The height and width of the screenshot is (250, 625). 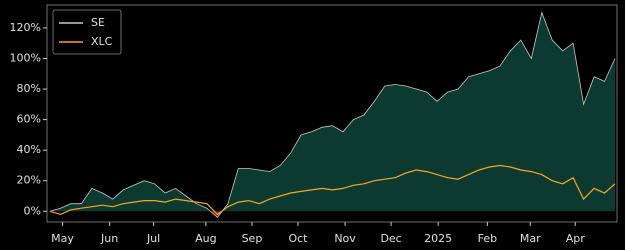 What do you see at coordinates (29, 180) in the screenshot?
I see `y-tick-label: 20%` at bounding box center [29, 180].